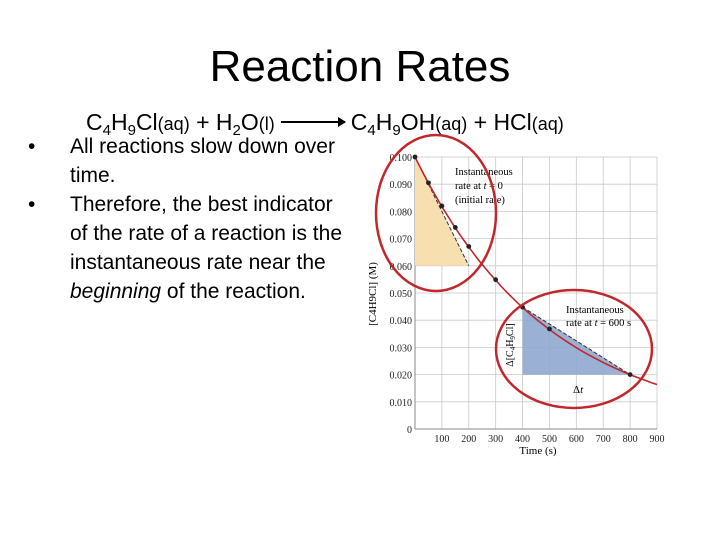 The image size is (720, 545). What do you see at coordinates (630, 439) in the screenshot?
I see `x-tick-label: 800` at bounding box center [630, 439].